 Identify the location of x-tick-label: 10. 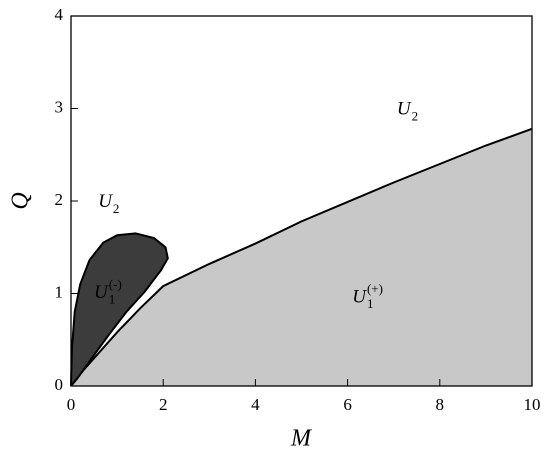
(532, 404).